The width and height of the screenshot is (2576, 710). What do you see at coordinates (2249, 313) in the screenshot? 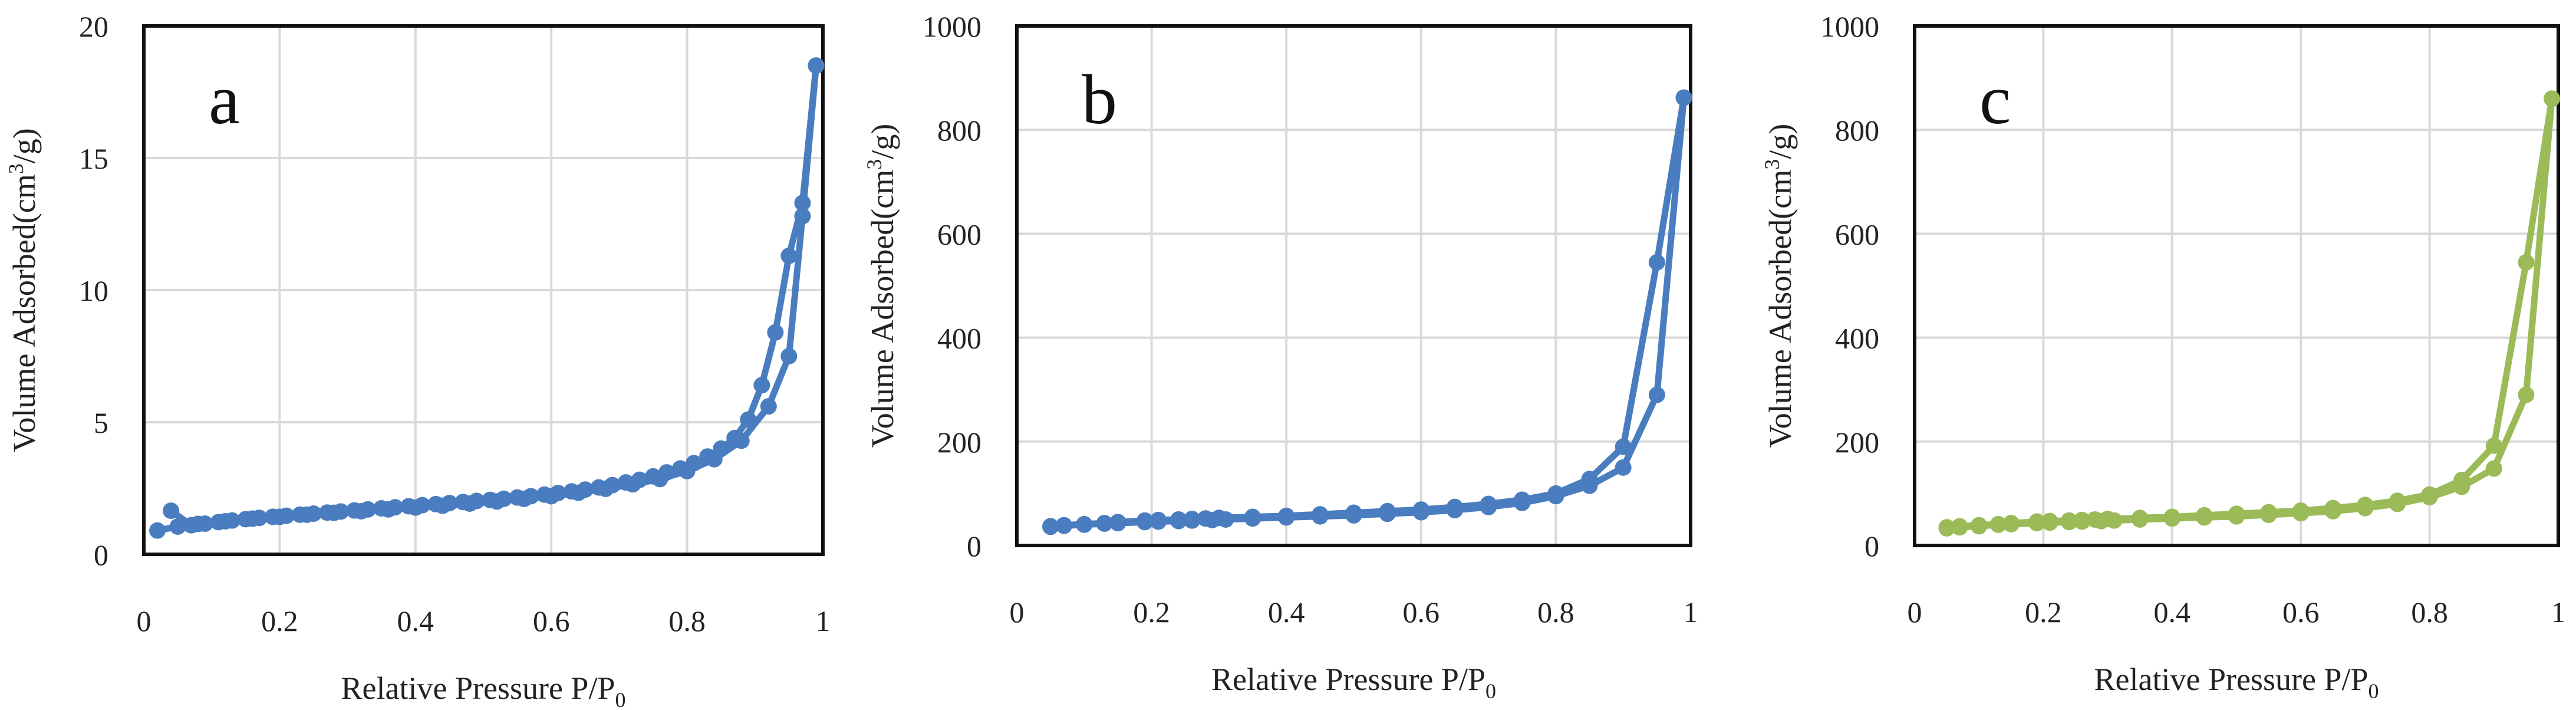
I see `series-line-adsorption` at bounding box center [2249, 313].